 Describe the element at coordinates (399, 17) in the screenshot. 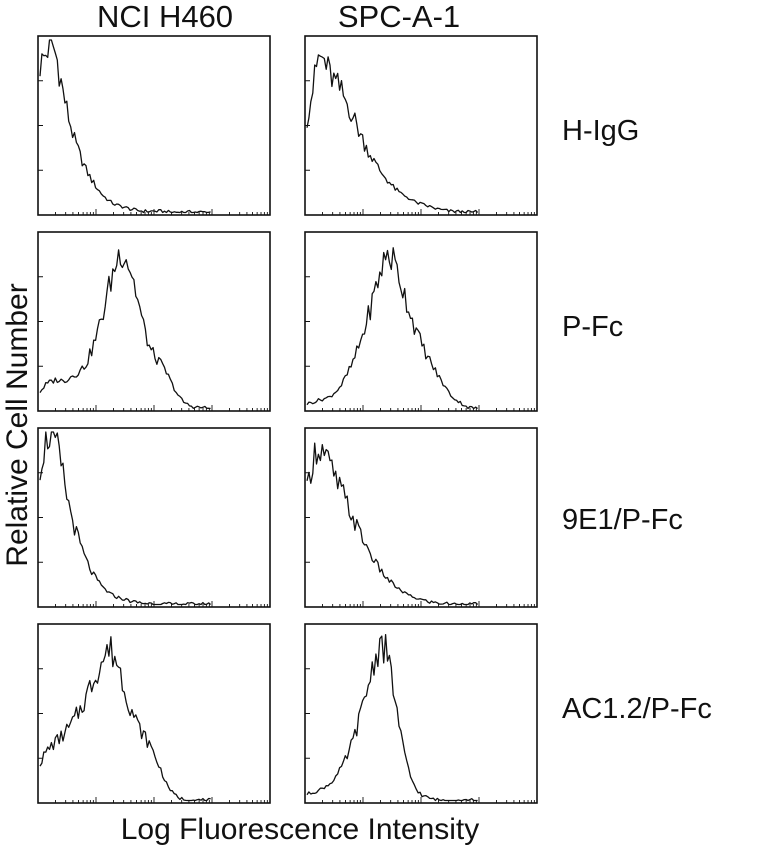

I see `column-title-spc-a-1: SPC-A-1` at that location.